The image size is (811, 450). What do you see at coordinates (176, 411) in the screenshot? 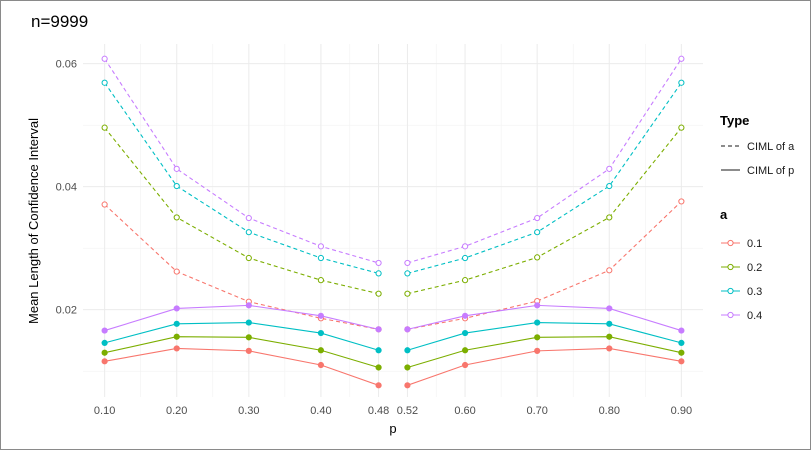
I see `x-tick-label: 0.20` at bounding box center [176, 411].